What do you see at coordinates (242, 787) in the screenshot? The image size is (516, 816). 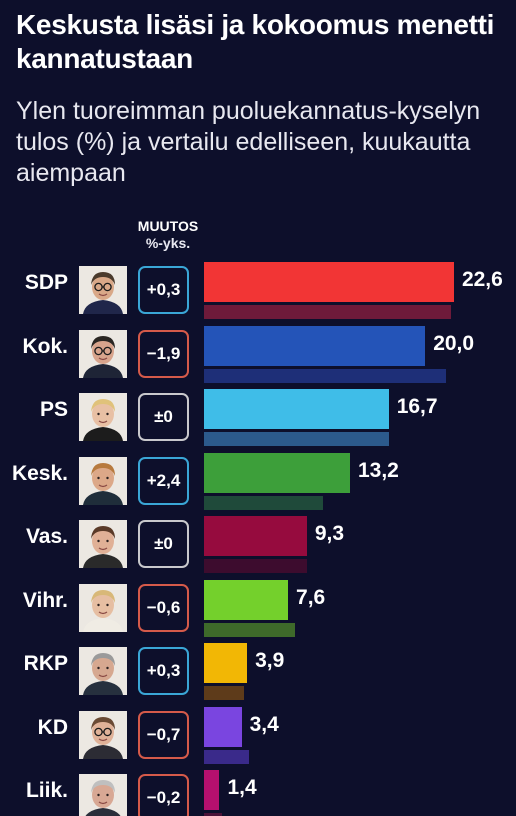 I see `bar-value-label: 1,4` at bounding box center [242, 787].